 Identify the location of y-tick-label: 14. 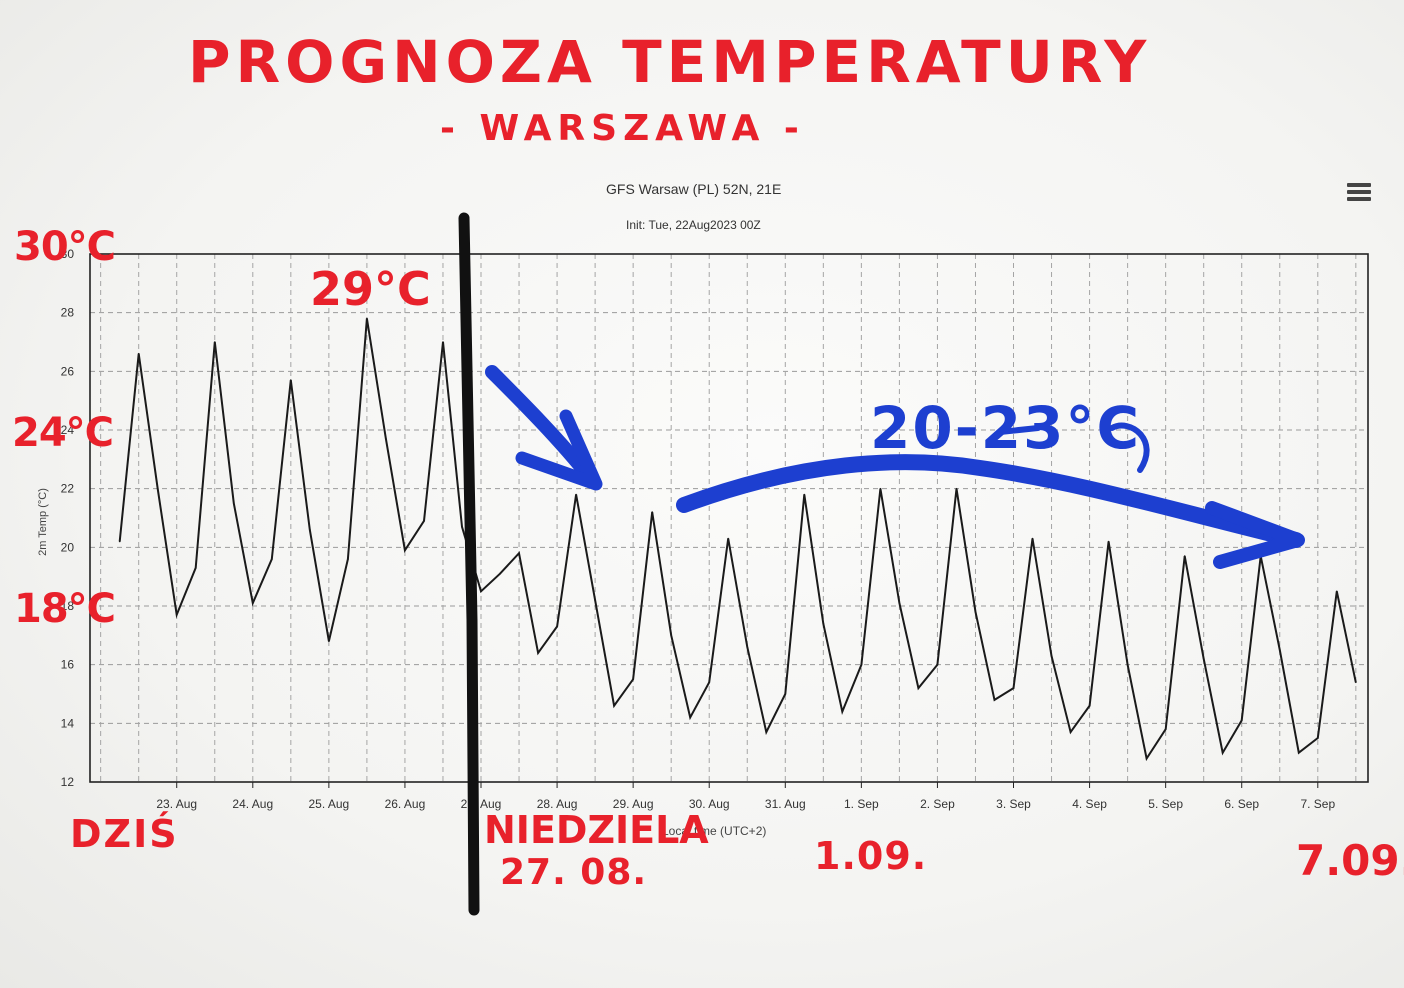
(68, 723).